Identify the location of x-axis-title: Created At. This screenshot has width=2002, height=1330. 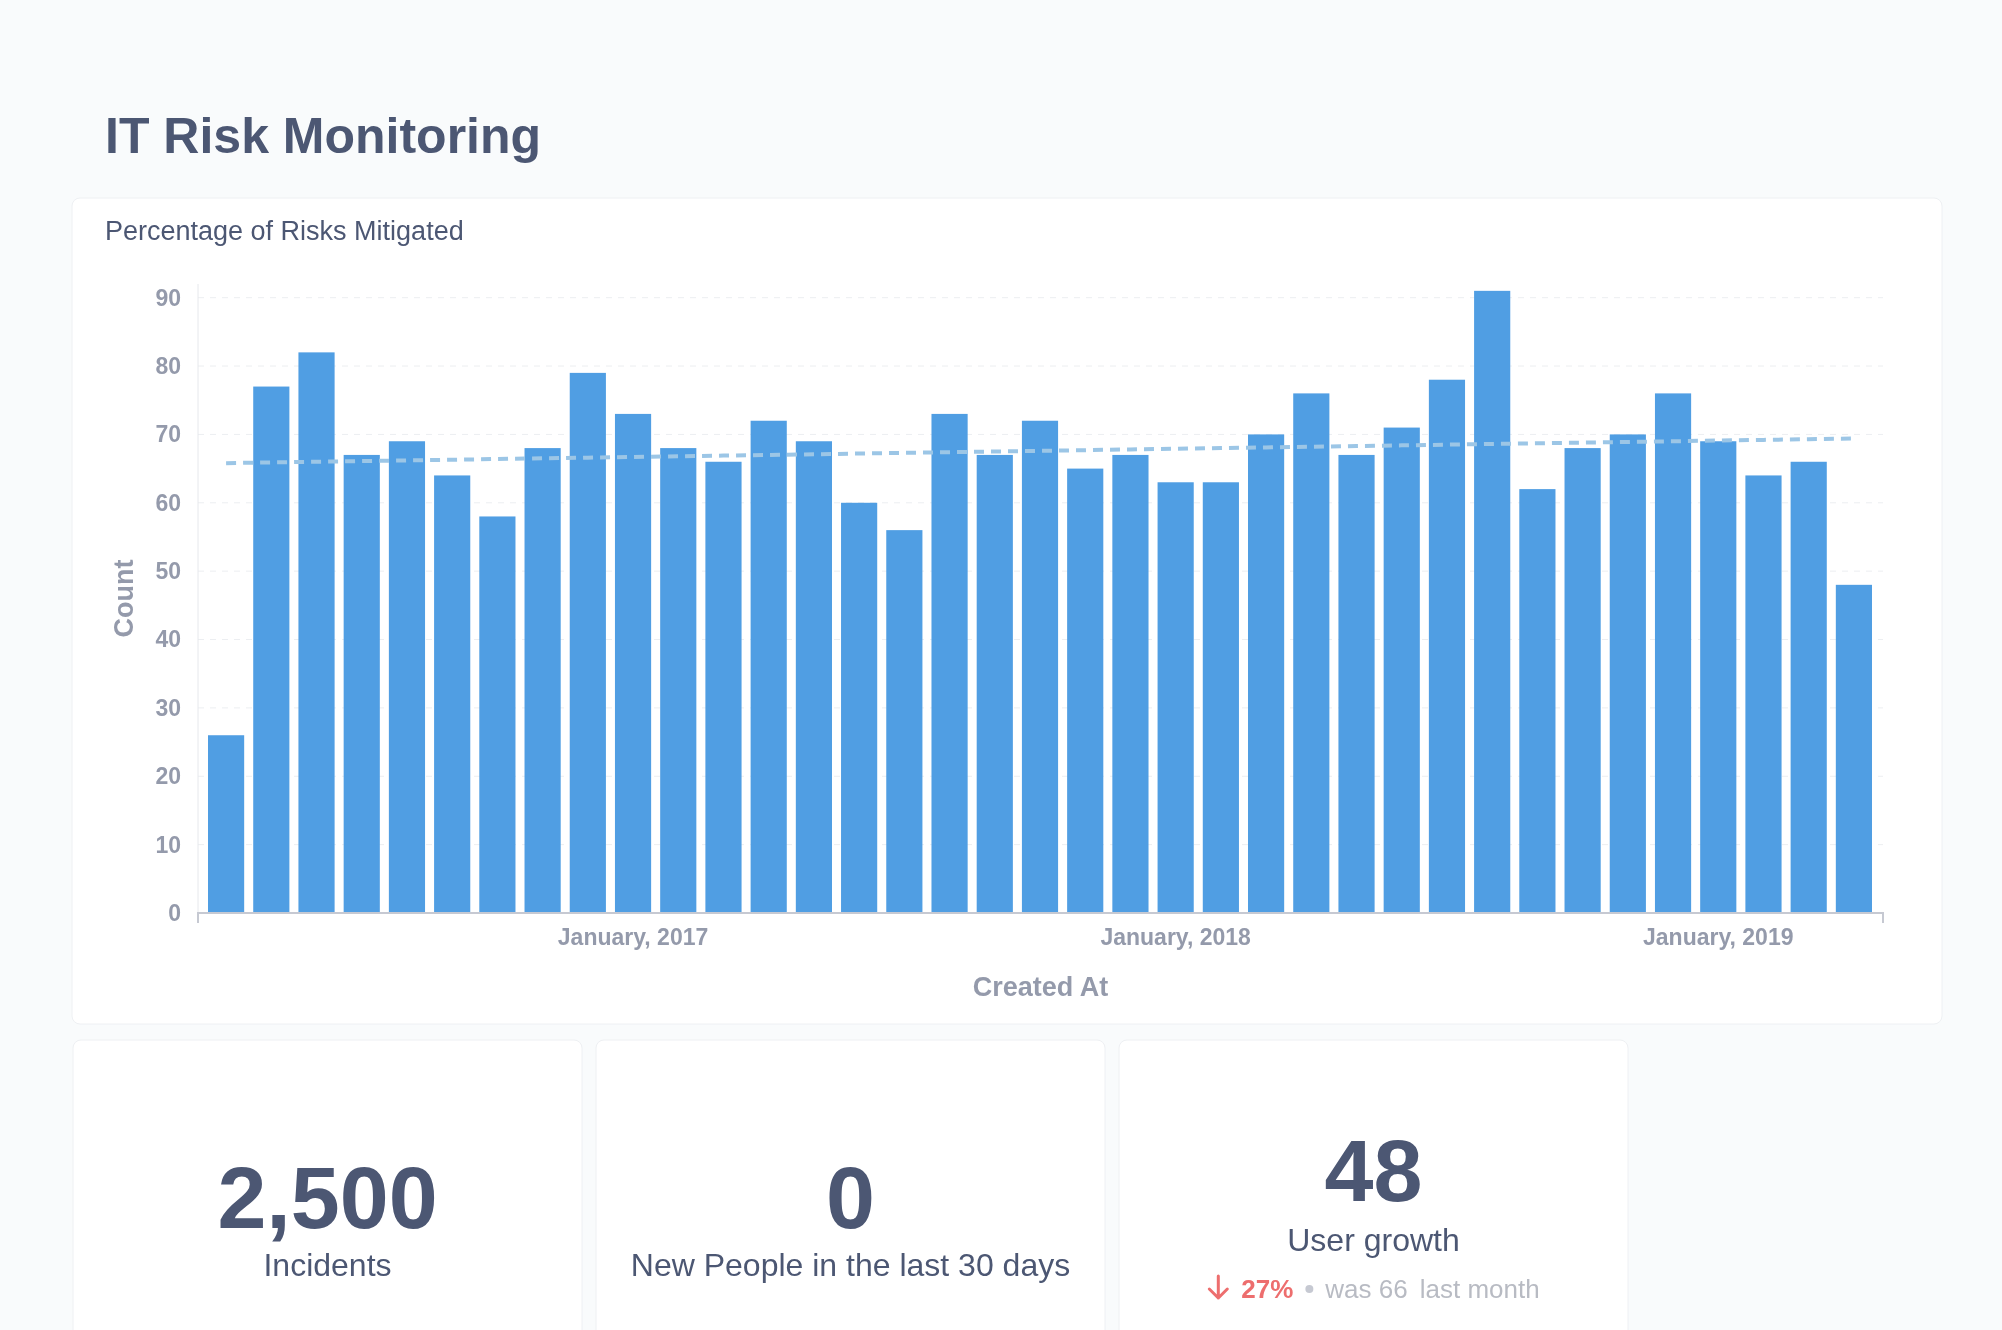
(1040, 987).